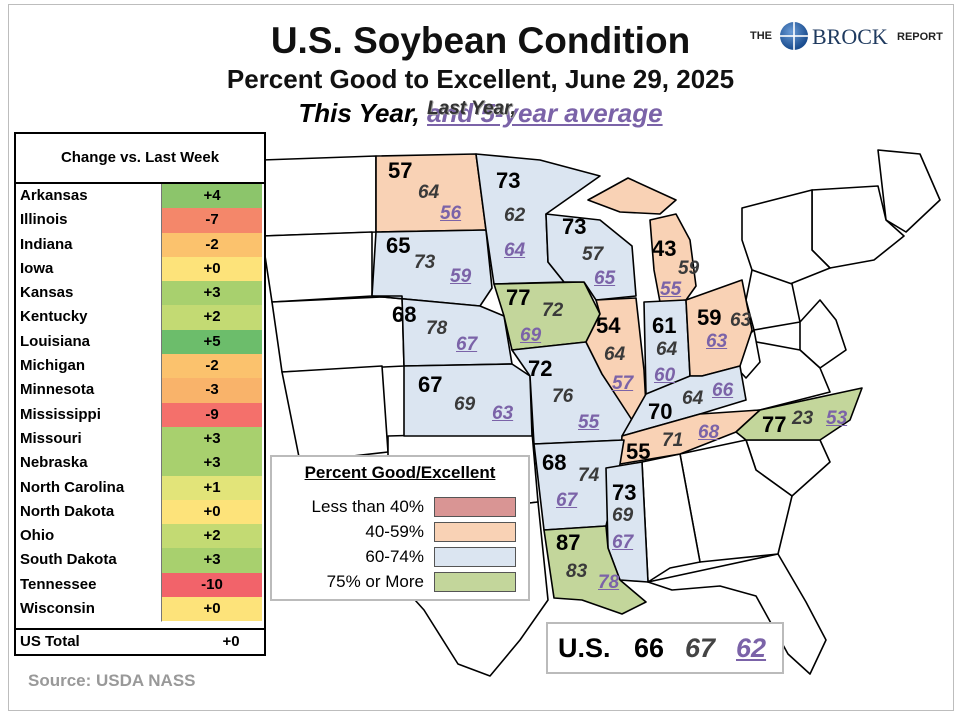  What do you see at coordinates (774, 424) in the screenshot?
I see `north-carolina-this-year: 77` at bounding box center [774, 424].